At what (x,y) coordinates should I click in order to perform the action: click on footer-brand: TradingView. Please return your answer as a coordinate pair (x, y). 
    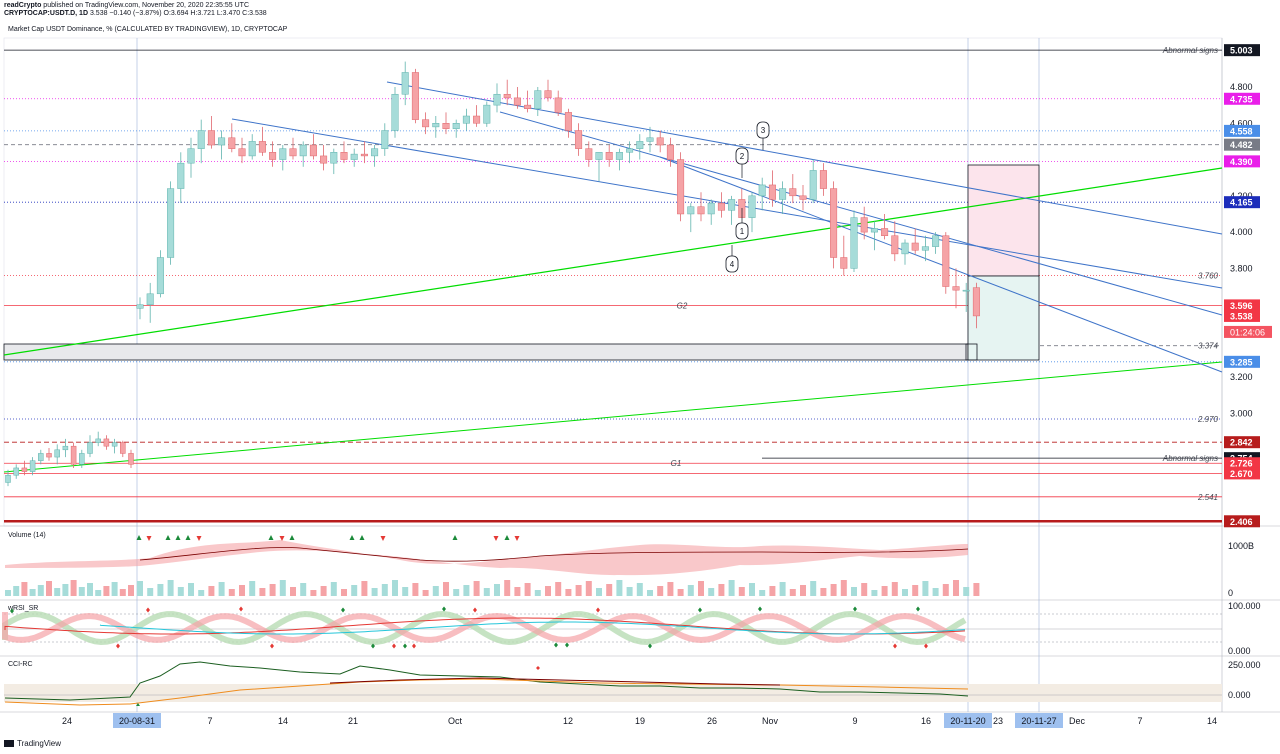
    Looking at the image, I should click on (39, 743).